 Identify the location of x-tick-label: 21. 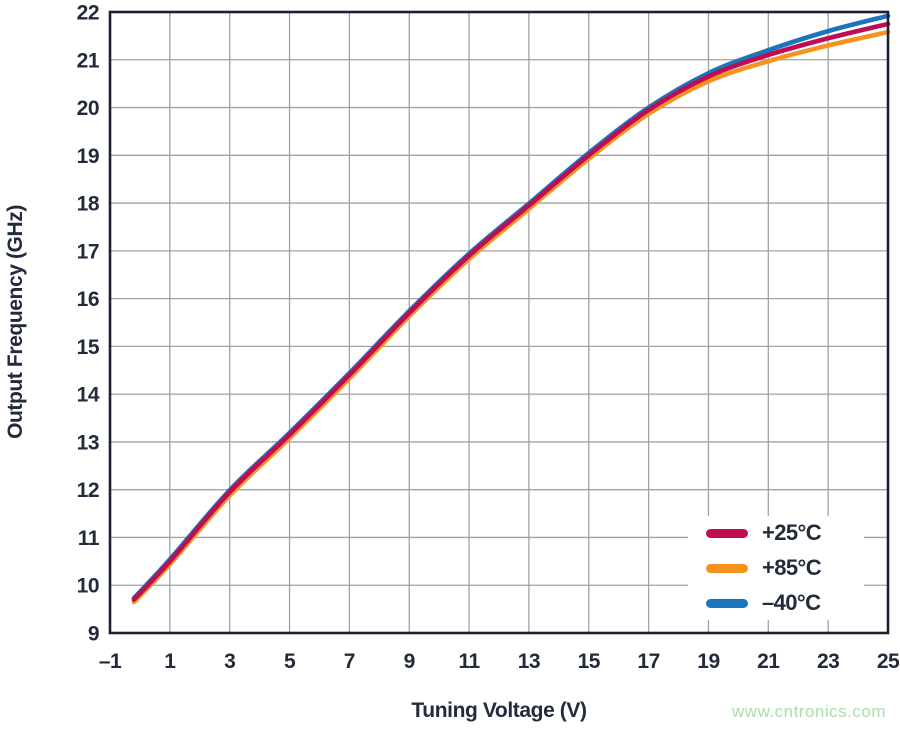
(768, 661).